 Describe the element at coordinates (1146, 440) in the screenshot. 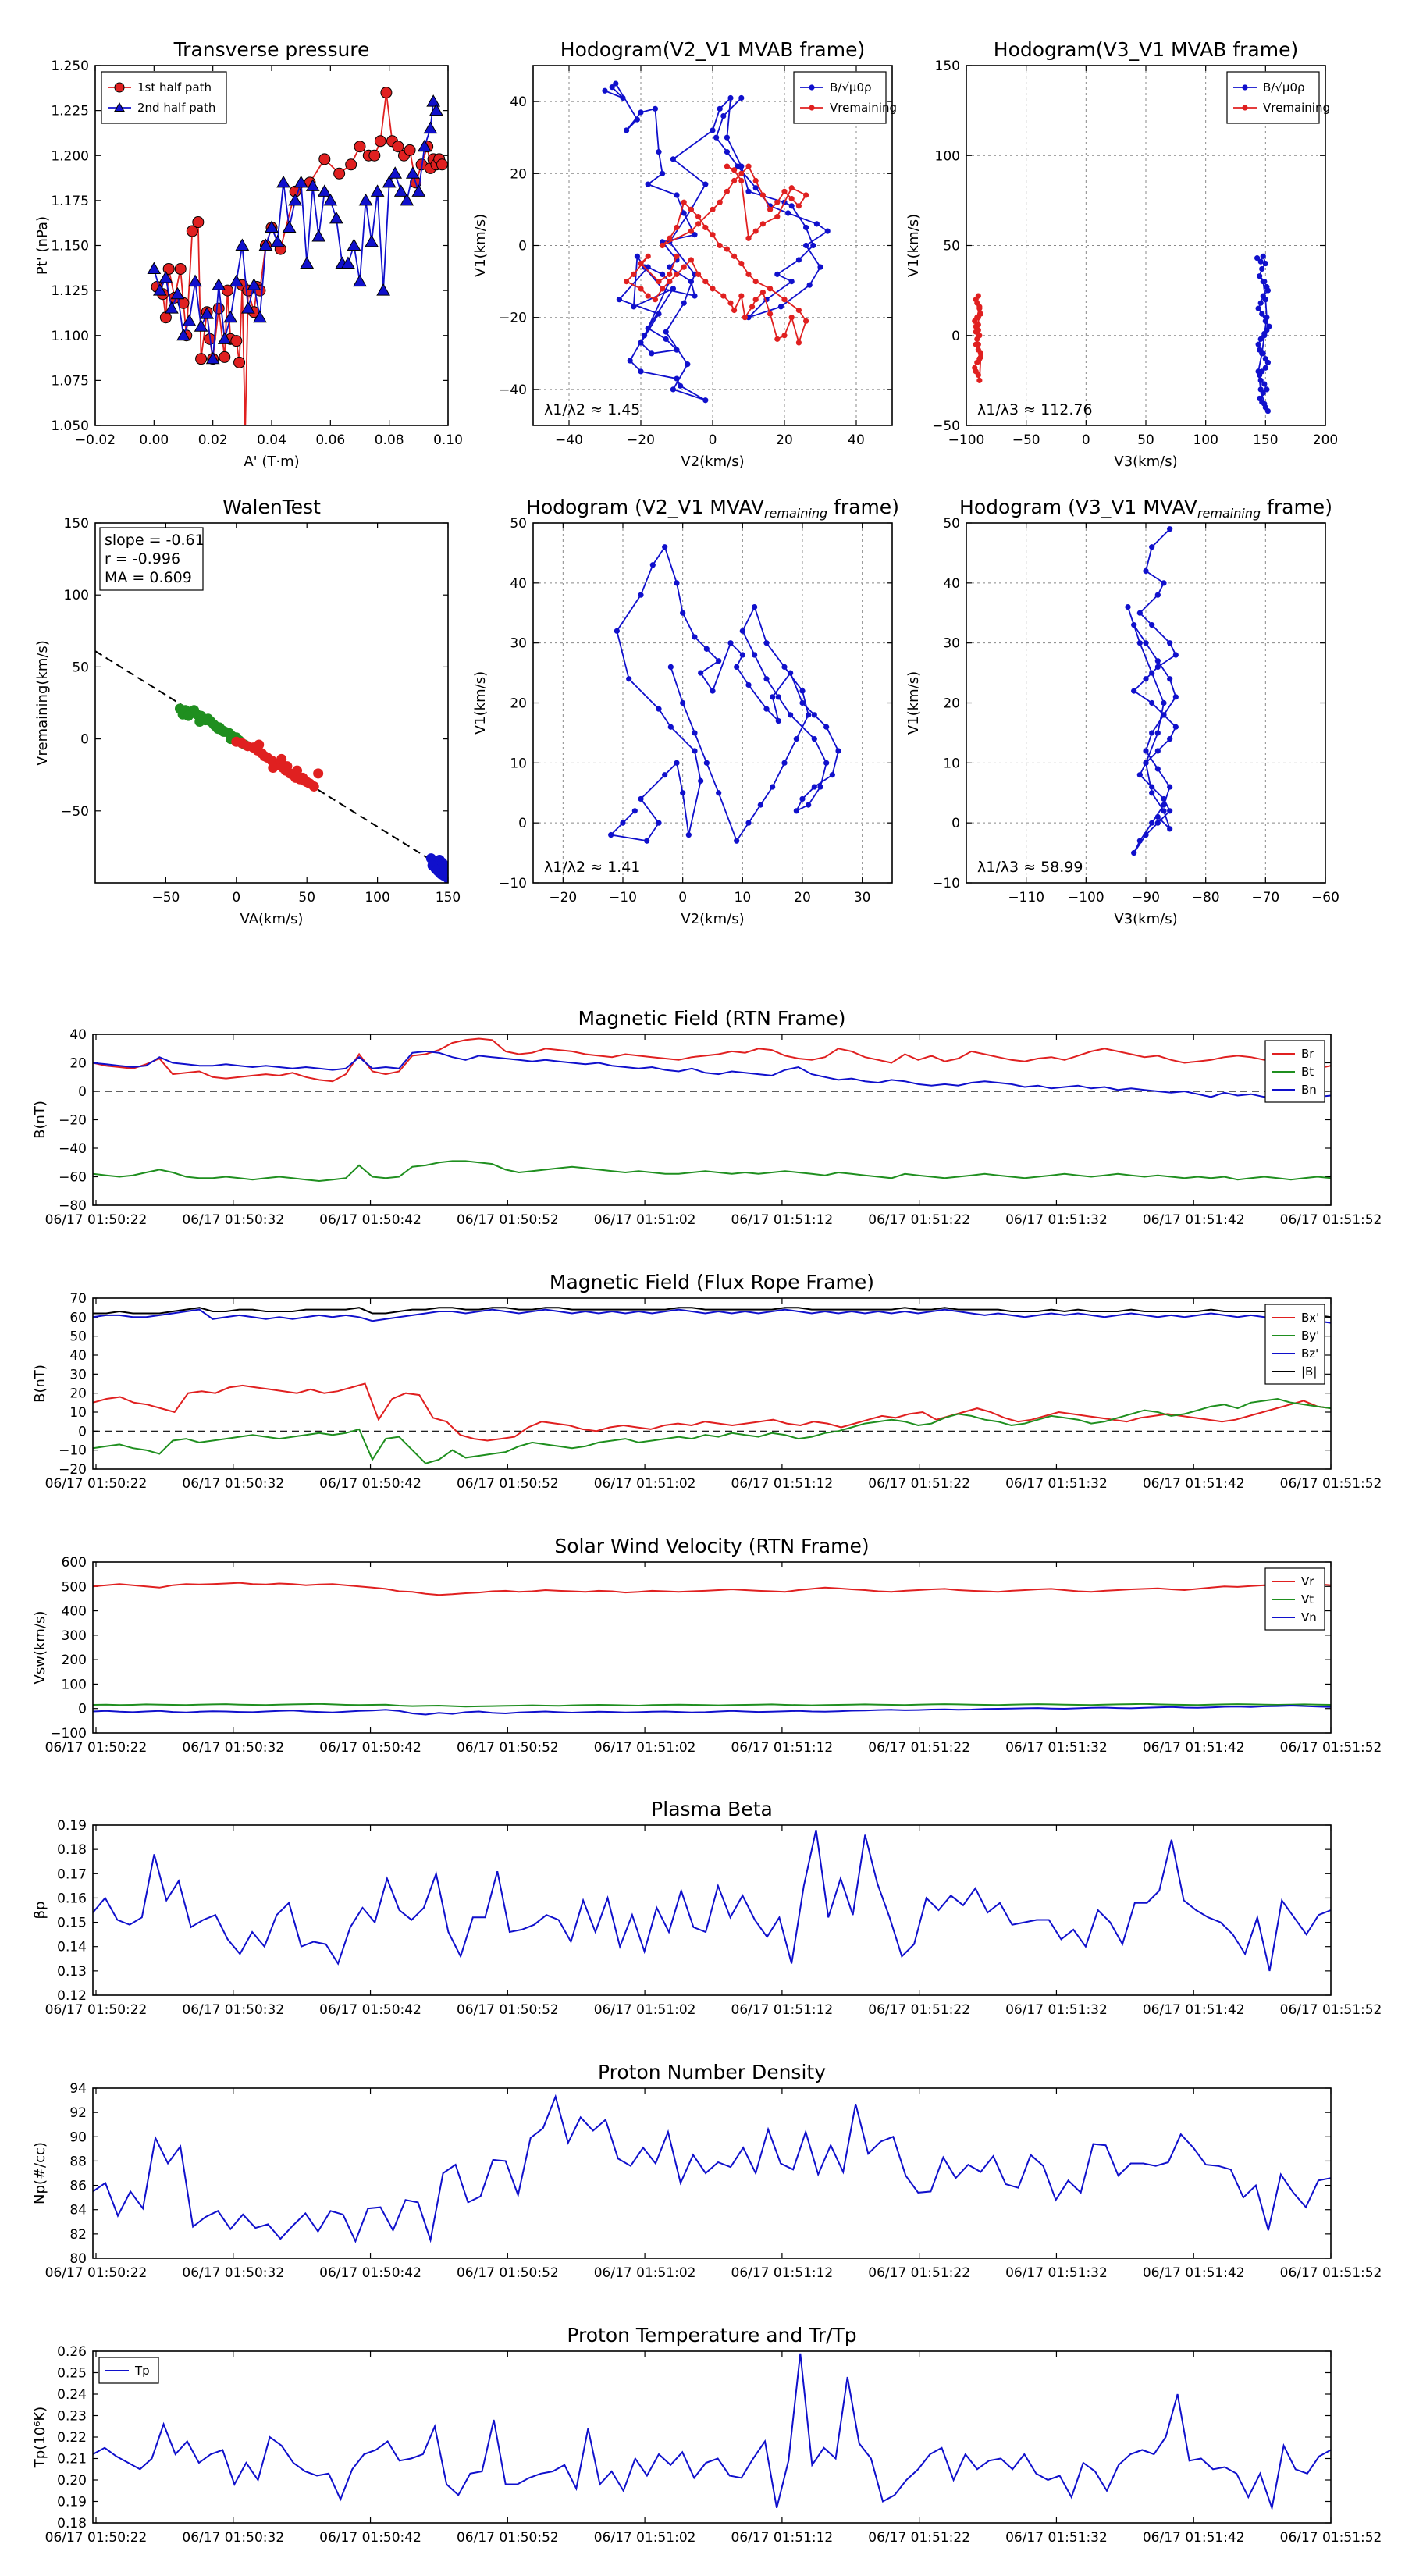

I see `x-tick-label: 50` at that location.